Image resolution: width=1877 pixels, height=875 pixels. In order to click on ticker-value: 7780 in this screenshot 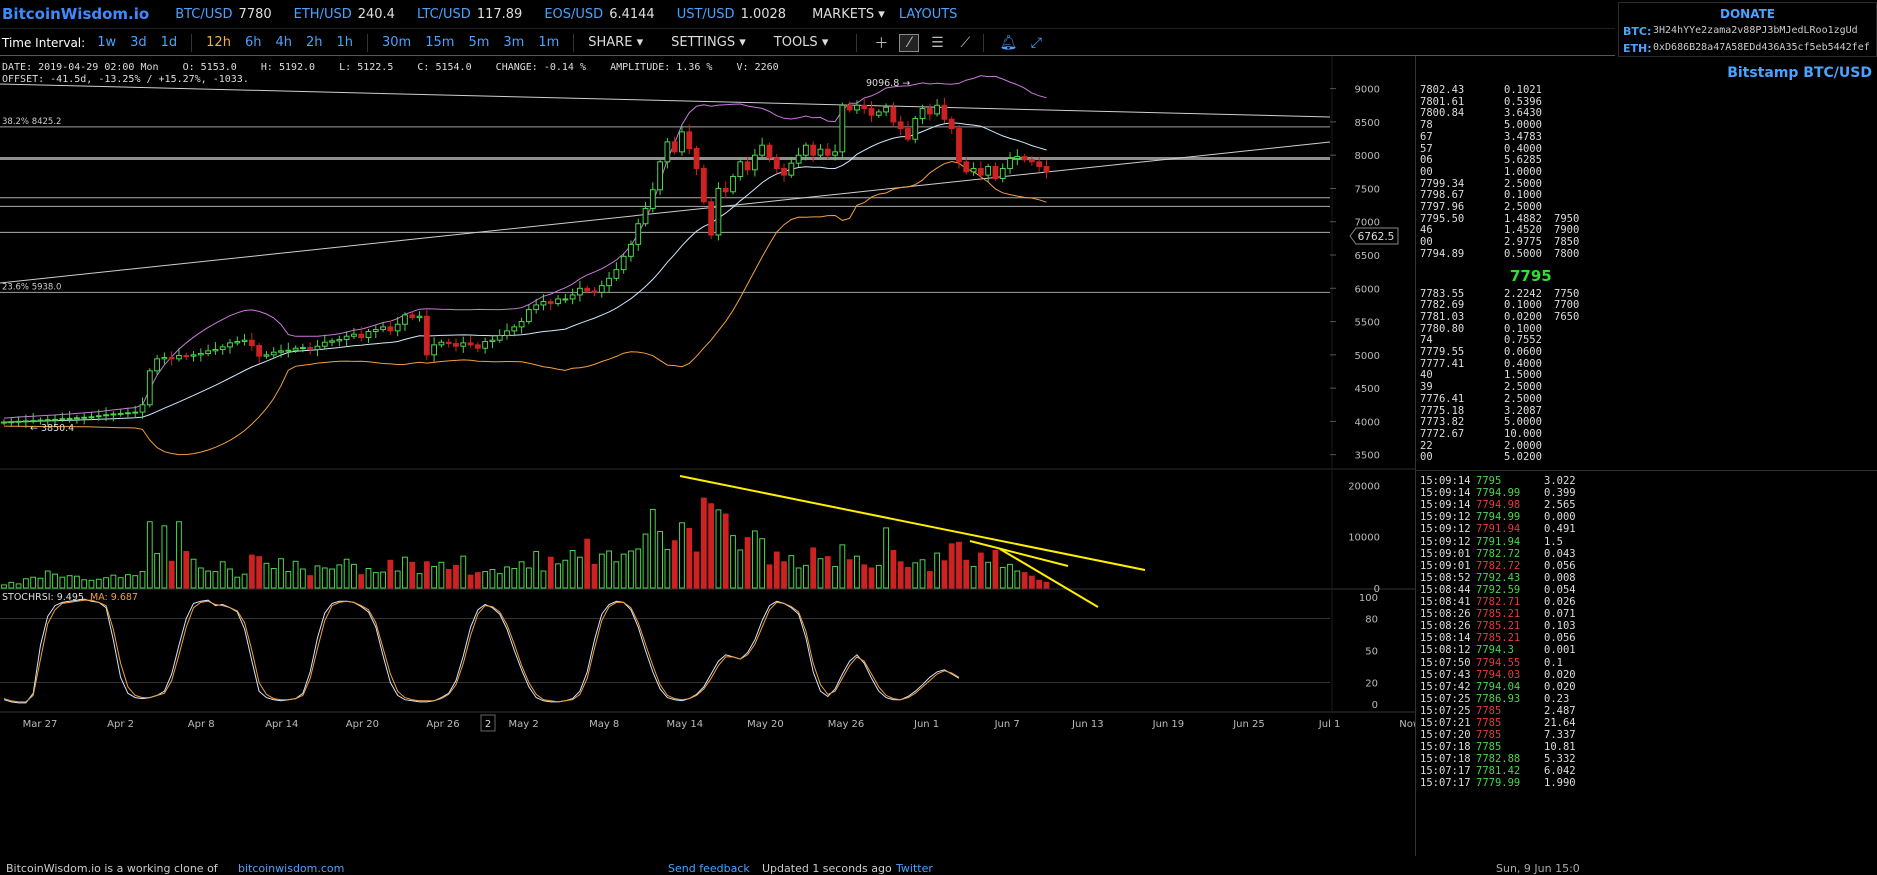, I will do `click(255, 14)`.